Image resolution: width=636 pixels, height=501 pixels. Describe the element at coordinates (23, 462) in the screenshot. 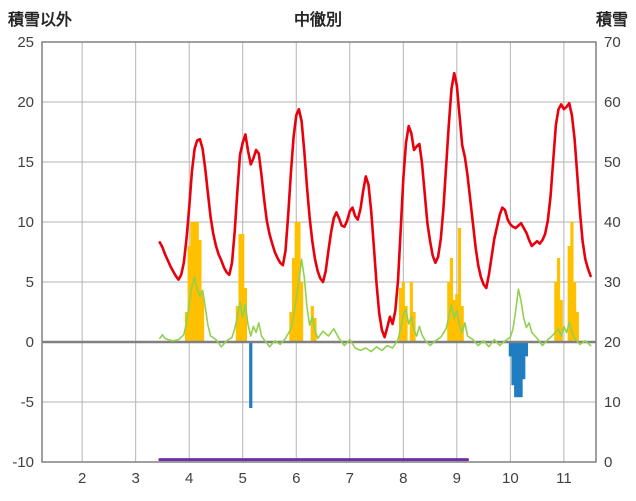

I see `svg-text: -10` at that location.